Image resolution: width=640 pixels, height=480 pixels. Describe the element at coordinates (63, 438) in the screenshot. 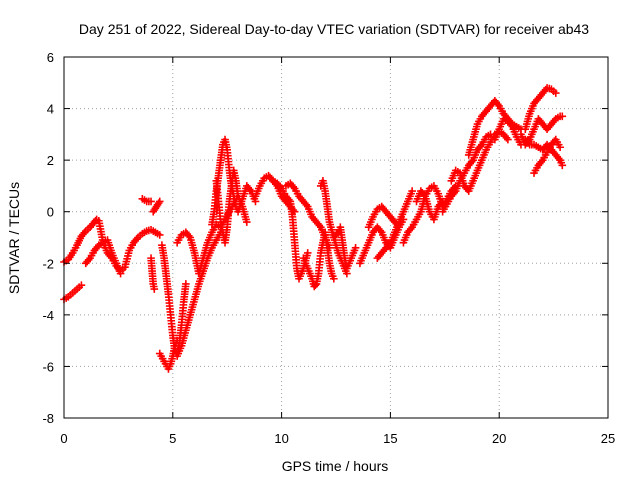

I see `x-tick-label: 0` at that location.